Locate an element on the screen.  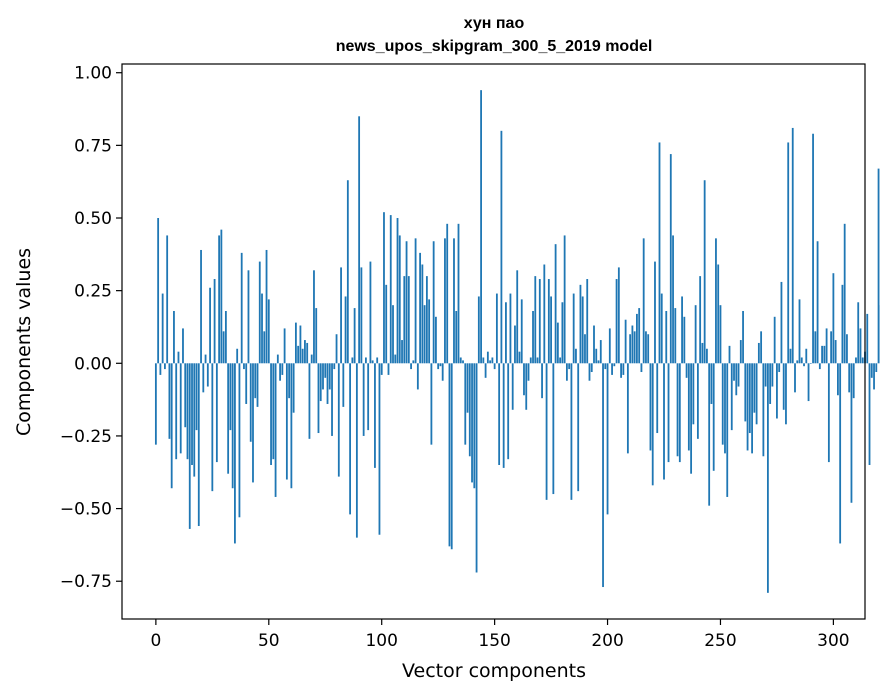
y-tick-label: 1.00 is located at coordinates (93, 74).